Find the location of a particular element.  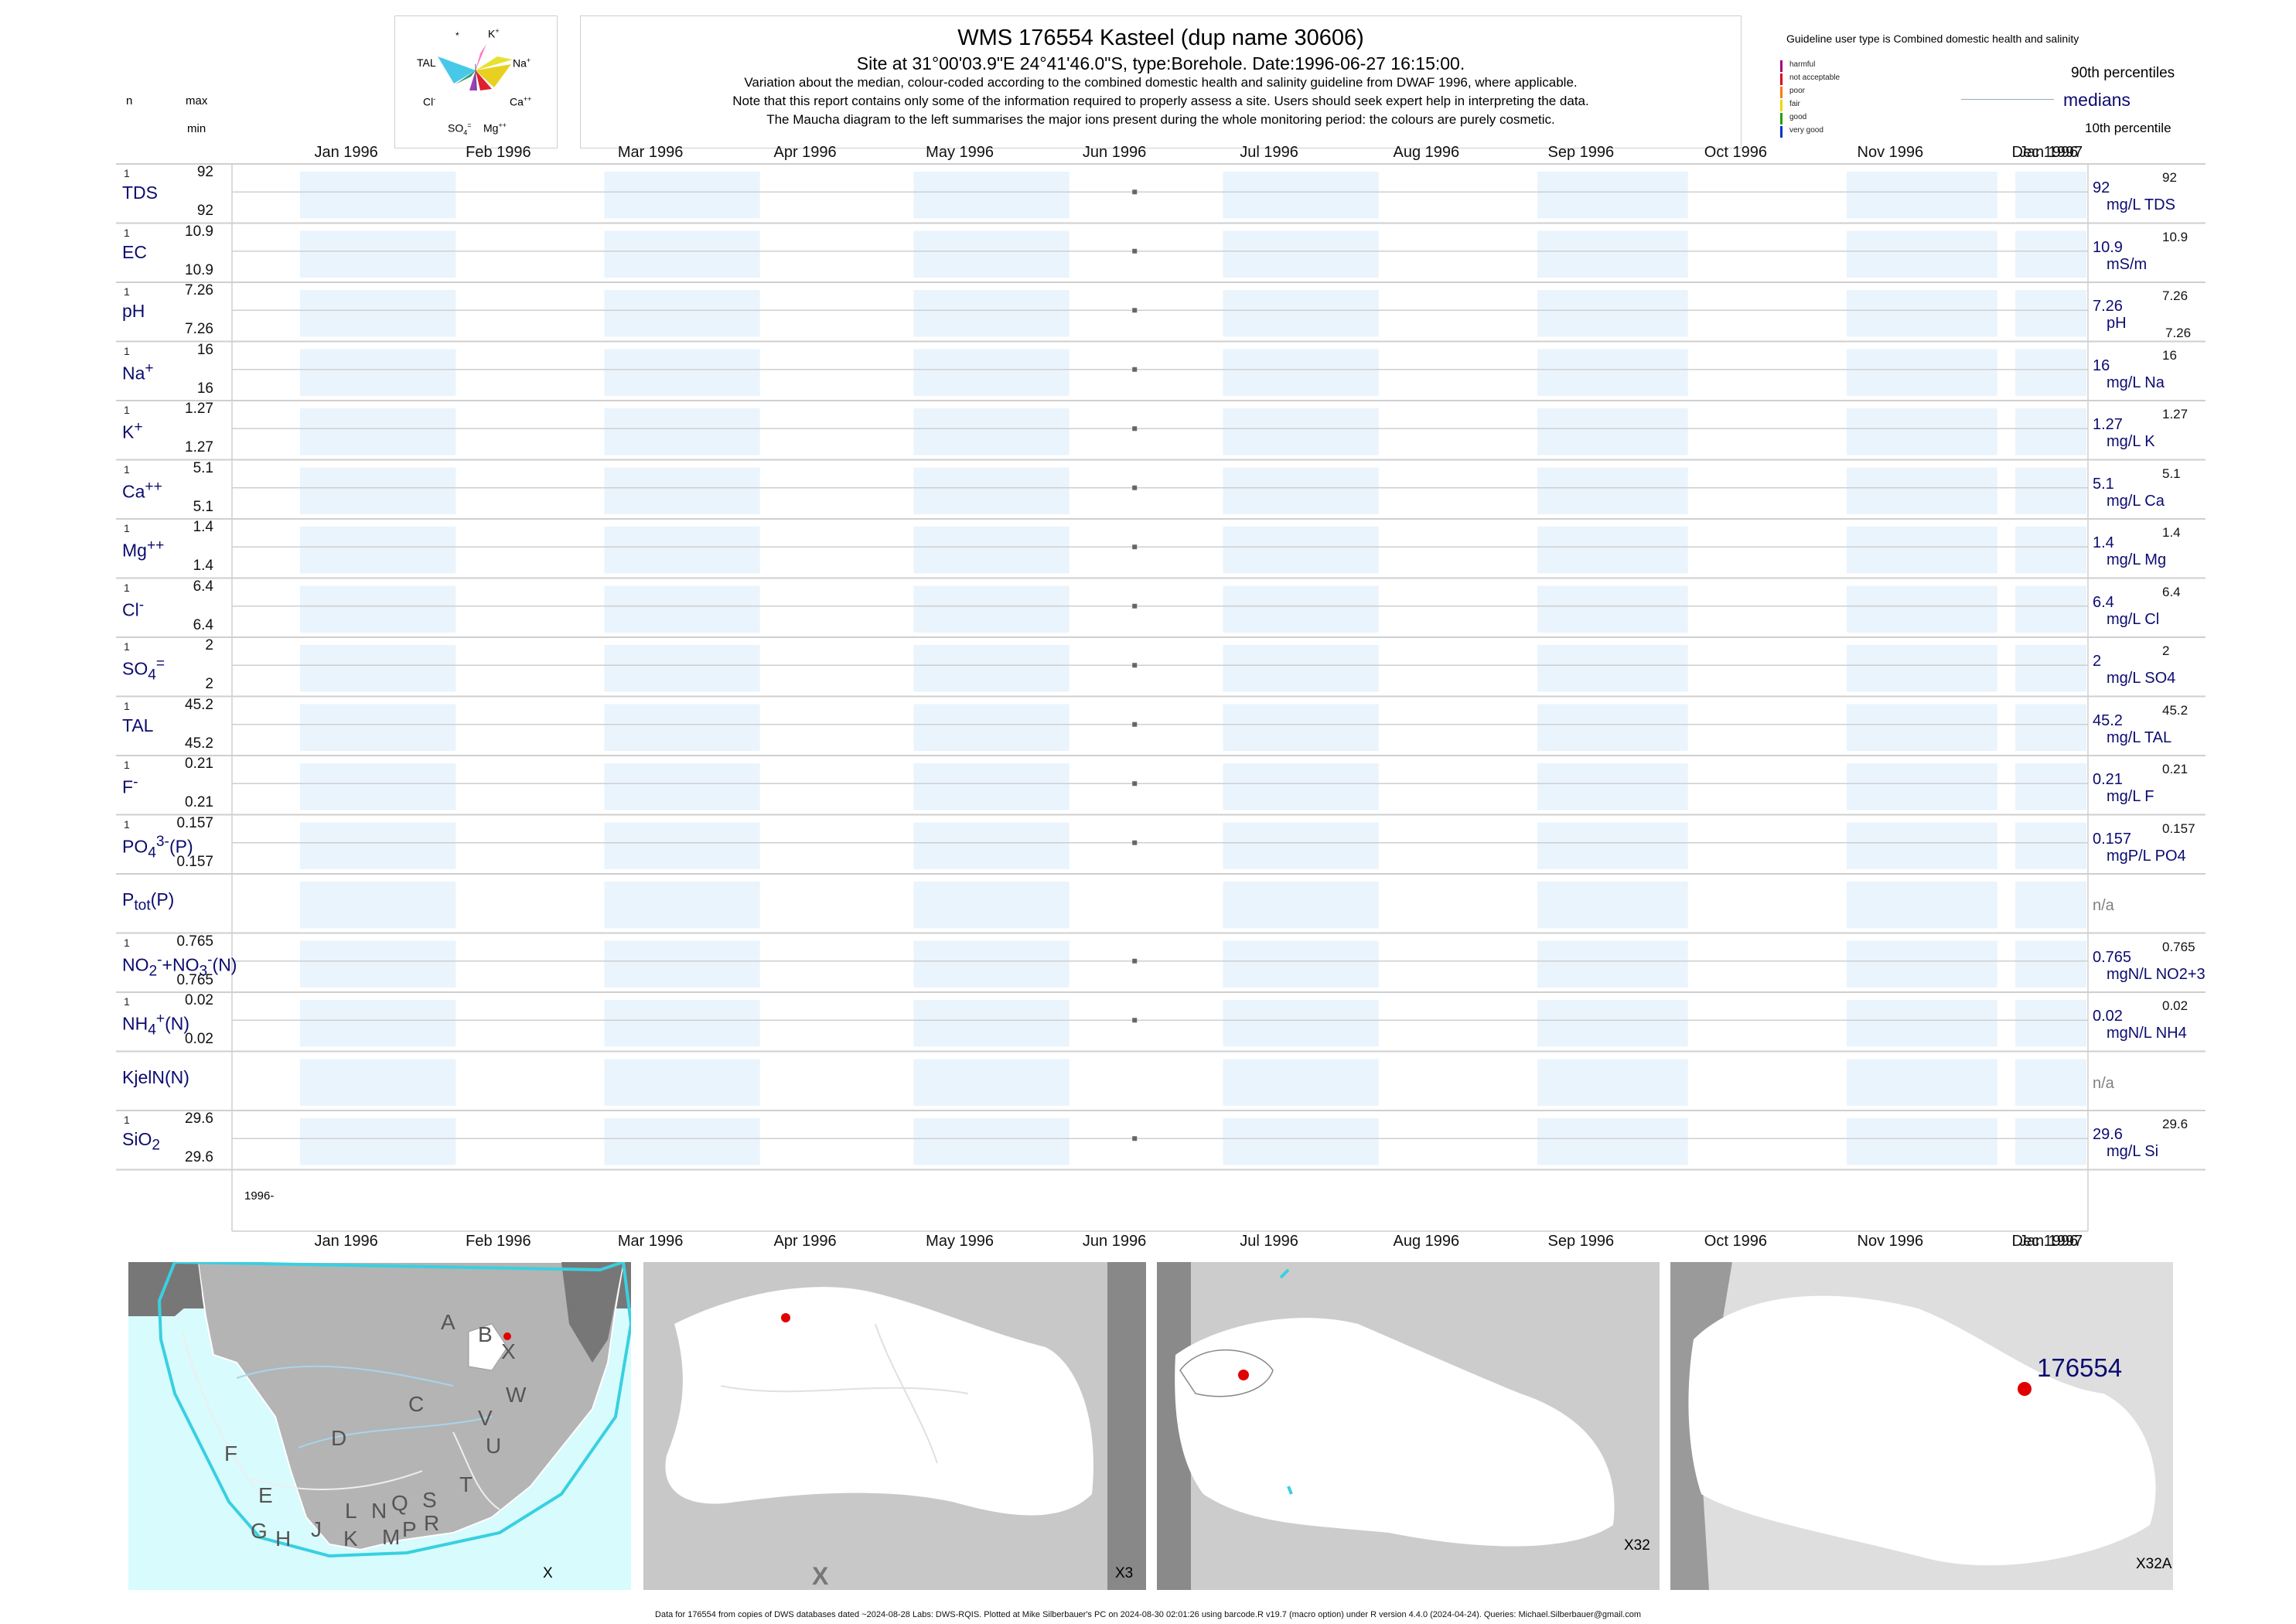

map-tag-x3: X3 is located at coordinates (1124, 1573).